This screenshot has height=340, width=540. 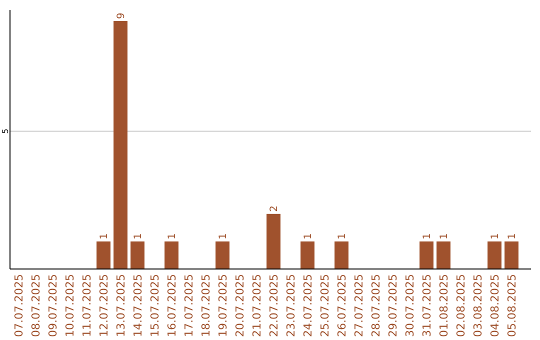 I want to click on x-tick-label: 19.07.2025, so click(x=223, y=305).